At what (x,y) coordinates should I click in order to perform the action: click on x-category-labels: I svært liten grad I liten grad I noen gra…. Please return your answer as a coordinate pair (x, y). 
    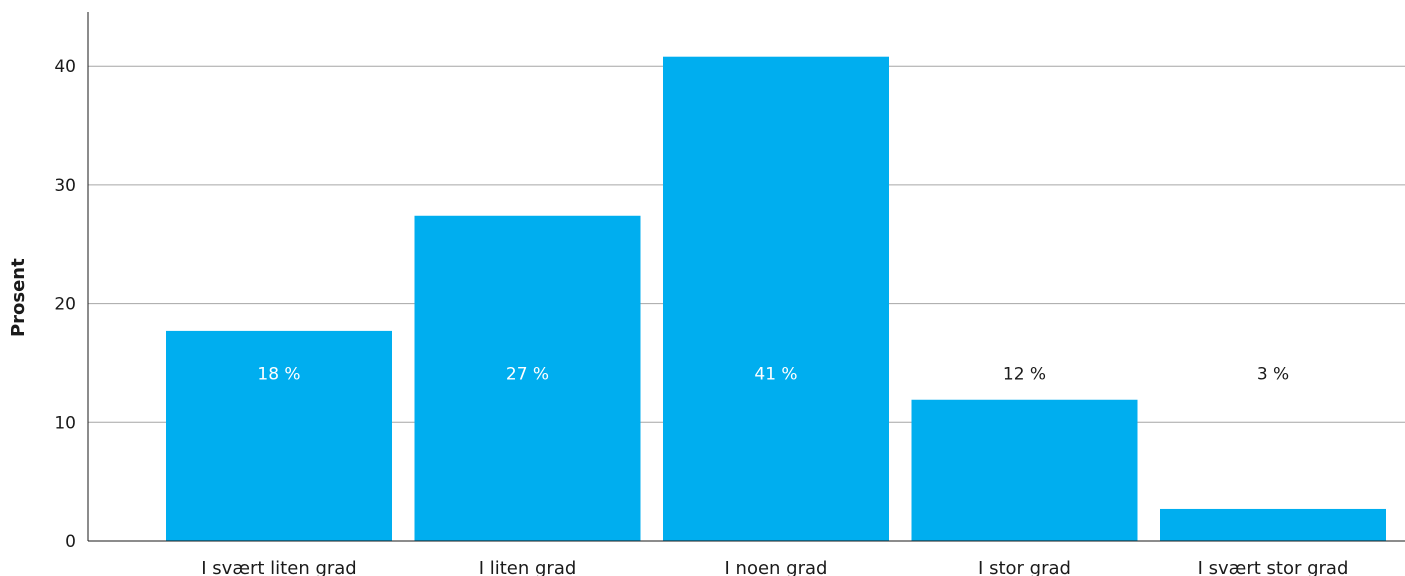
    Looking at the image, I should click on (774, 567).